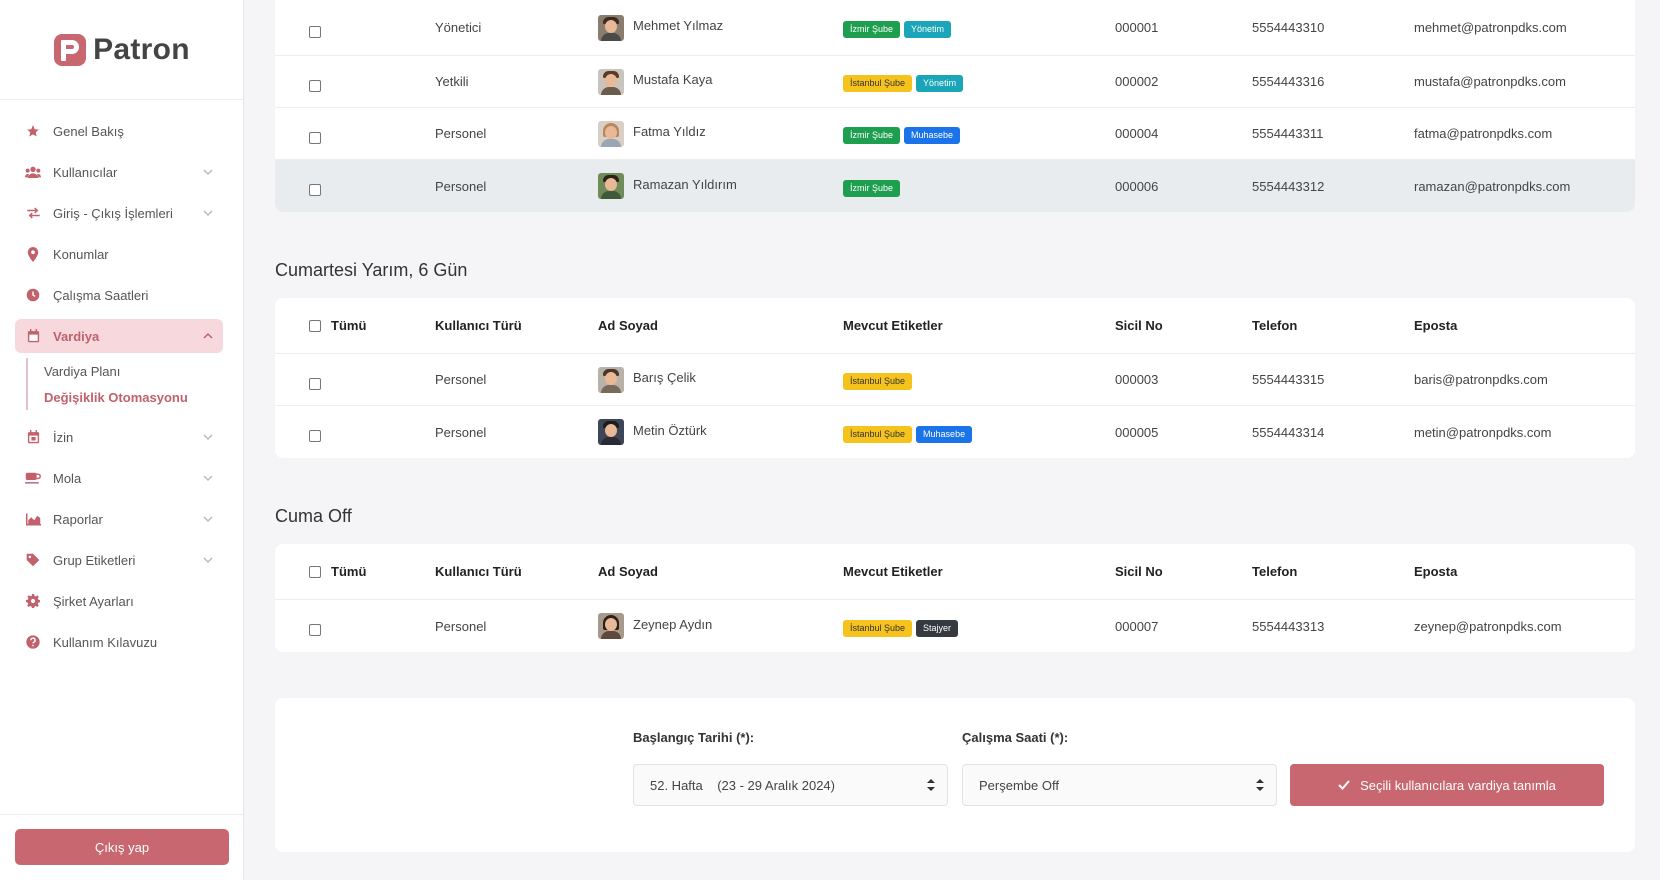 The image size is (1660, 880). I want to click on user-name: Ramazan Yıldırım, so click(685, 184).